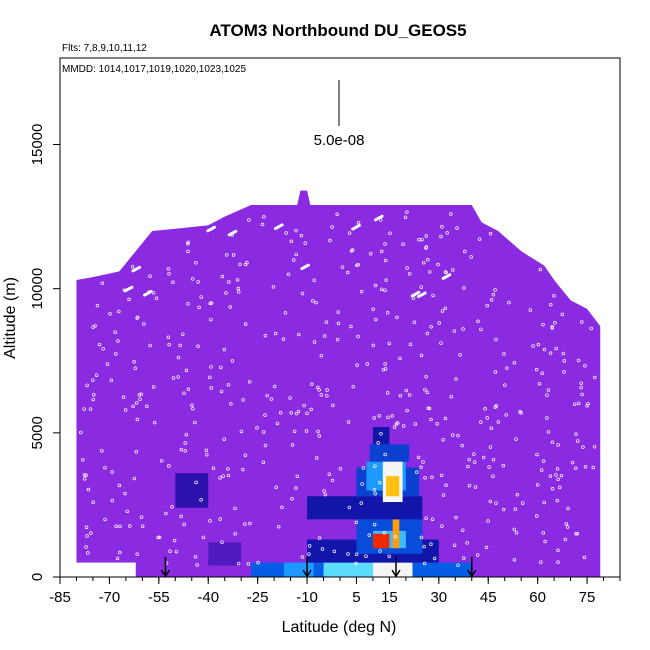 The width and height of the screenshot is (650, 650). What do you see at coordinates (104, 48) in the screenshot?
I see `flights-note: Flts: 7,8,9,10,11,12` at bounding box center [104, 48].